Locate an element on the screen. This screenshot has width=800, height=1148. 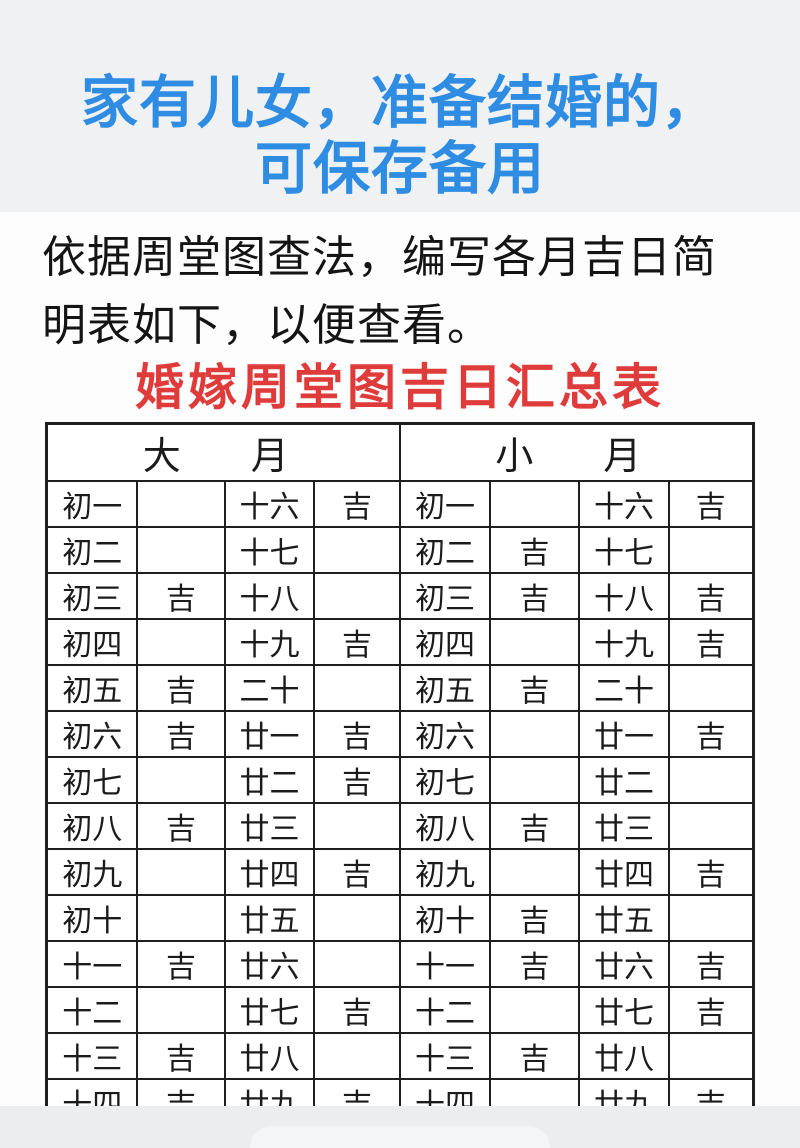
table-row: 十三 吉 廿八 十三 吉 廿八 is located at coordinates (400, 1056).